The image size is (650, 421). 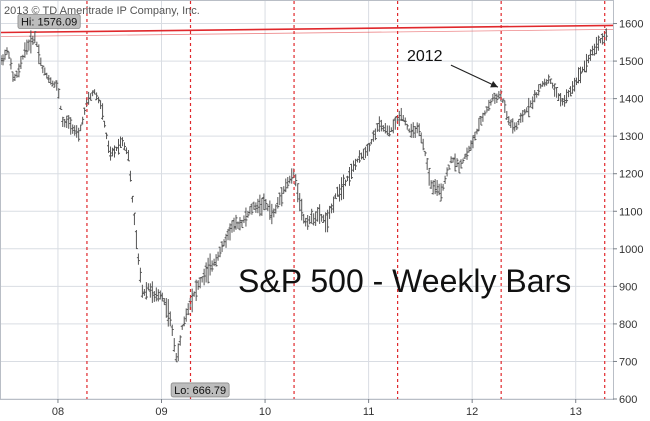 What do you see at coordinates (631, 250) in the screenshot?
I see `y-tick-label-1000: 1000` at bounding box center [631, 250].